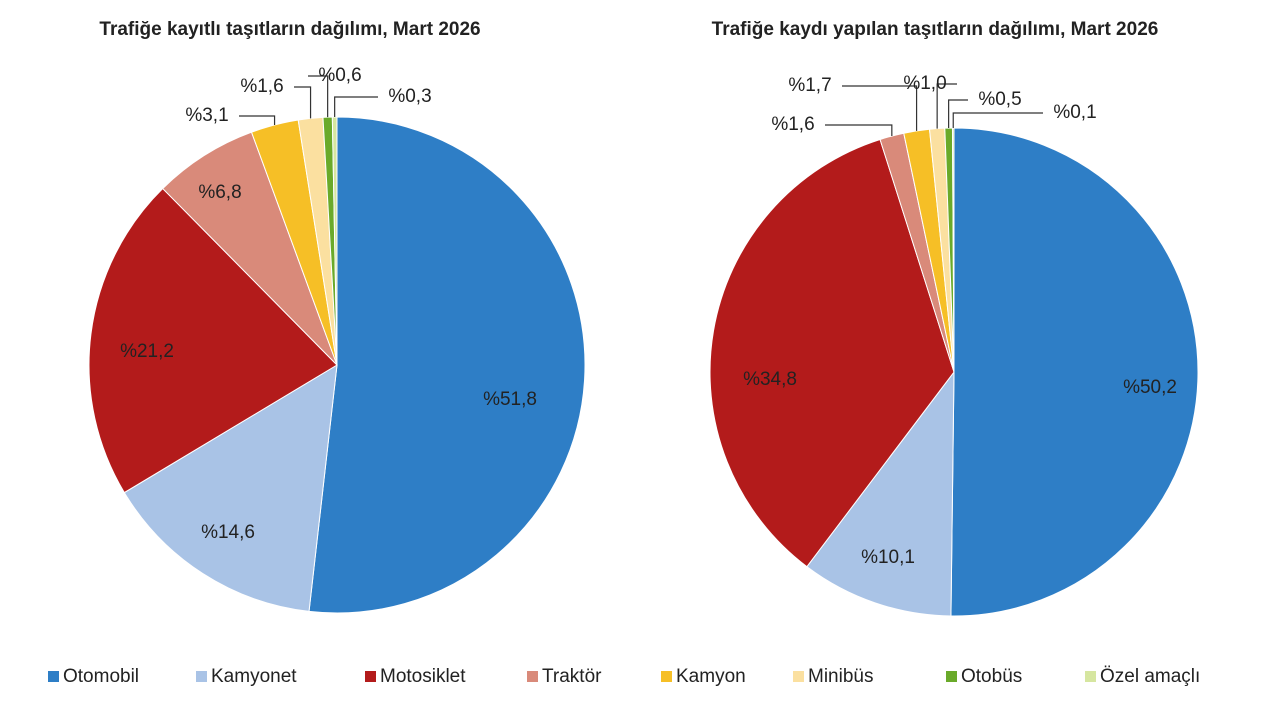 The image size is (1280, 711). What do you see at coordinates (809, 85) in the screenshot?
I see `data-label: %1,7` at bounding box center [809, 85].